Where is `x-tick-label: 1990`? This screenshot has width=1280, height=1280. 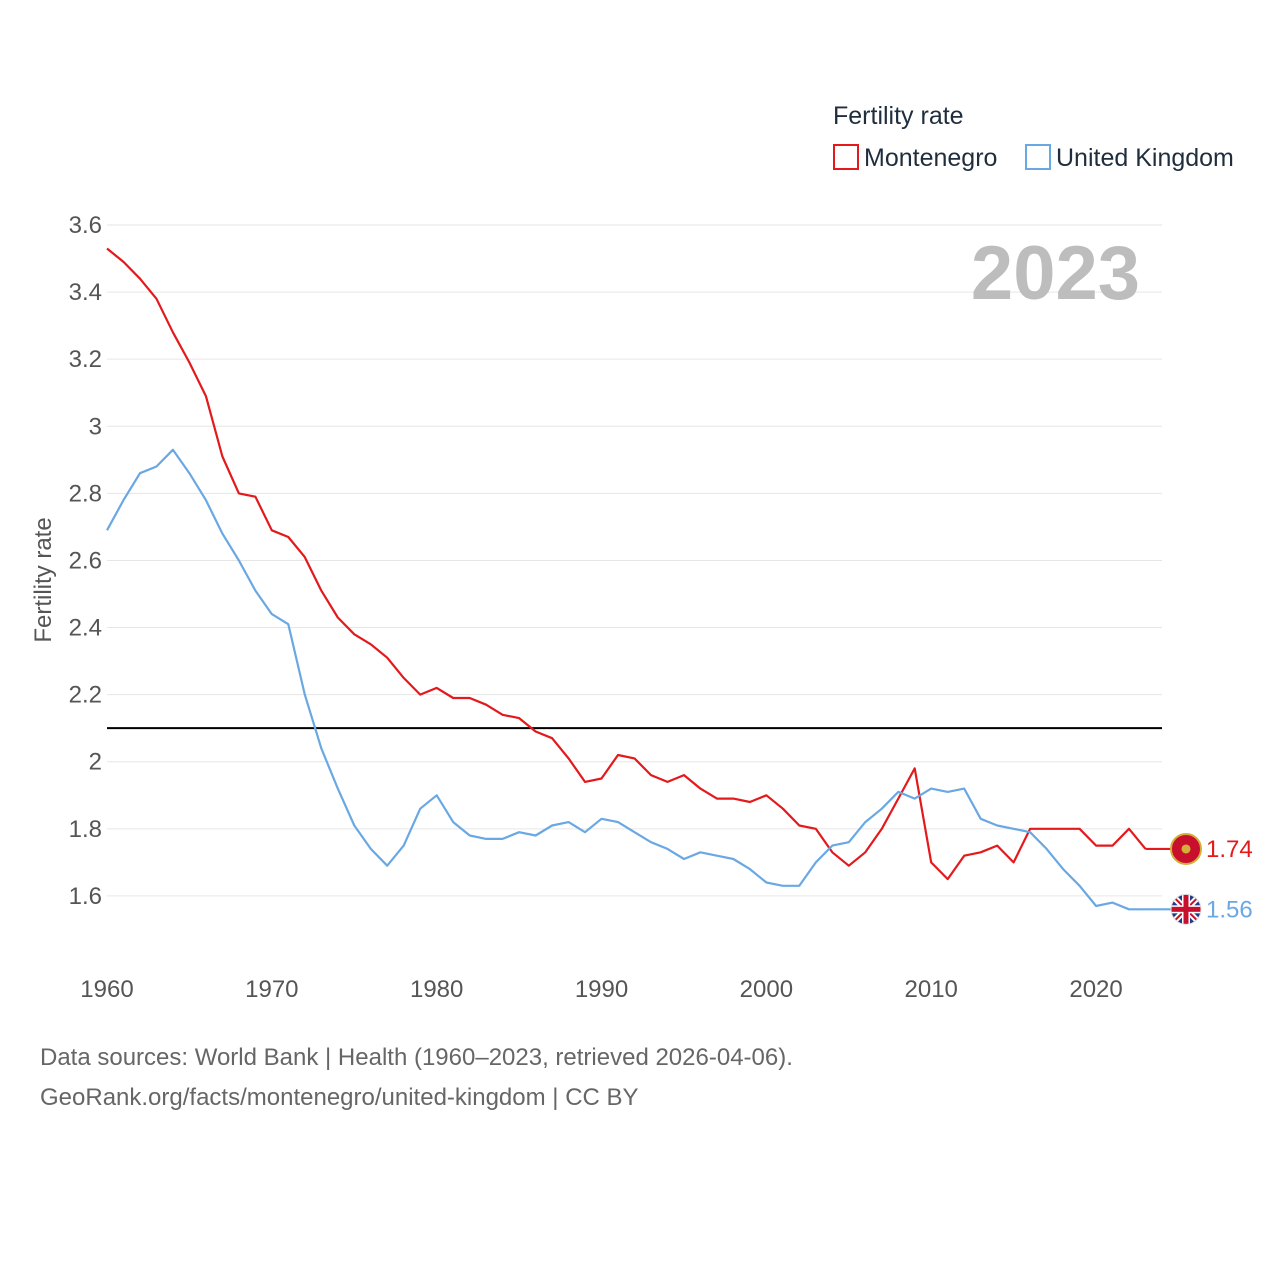
x-tick-label: 1990 is located at coordinates (601, 989).